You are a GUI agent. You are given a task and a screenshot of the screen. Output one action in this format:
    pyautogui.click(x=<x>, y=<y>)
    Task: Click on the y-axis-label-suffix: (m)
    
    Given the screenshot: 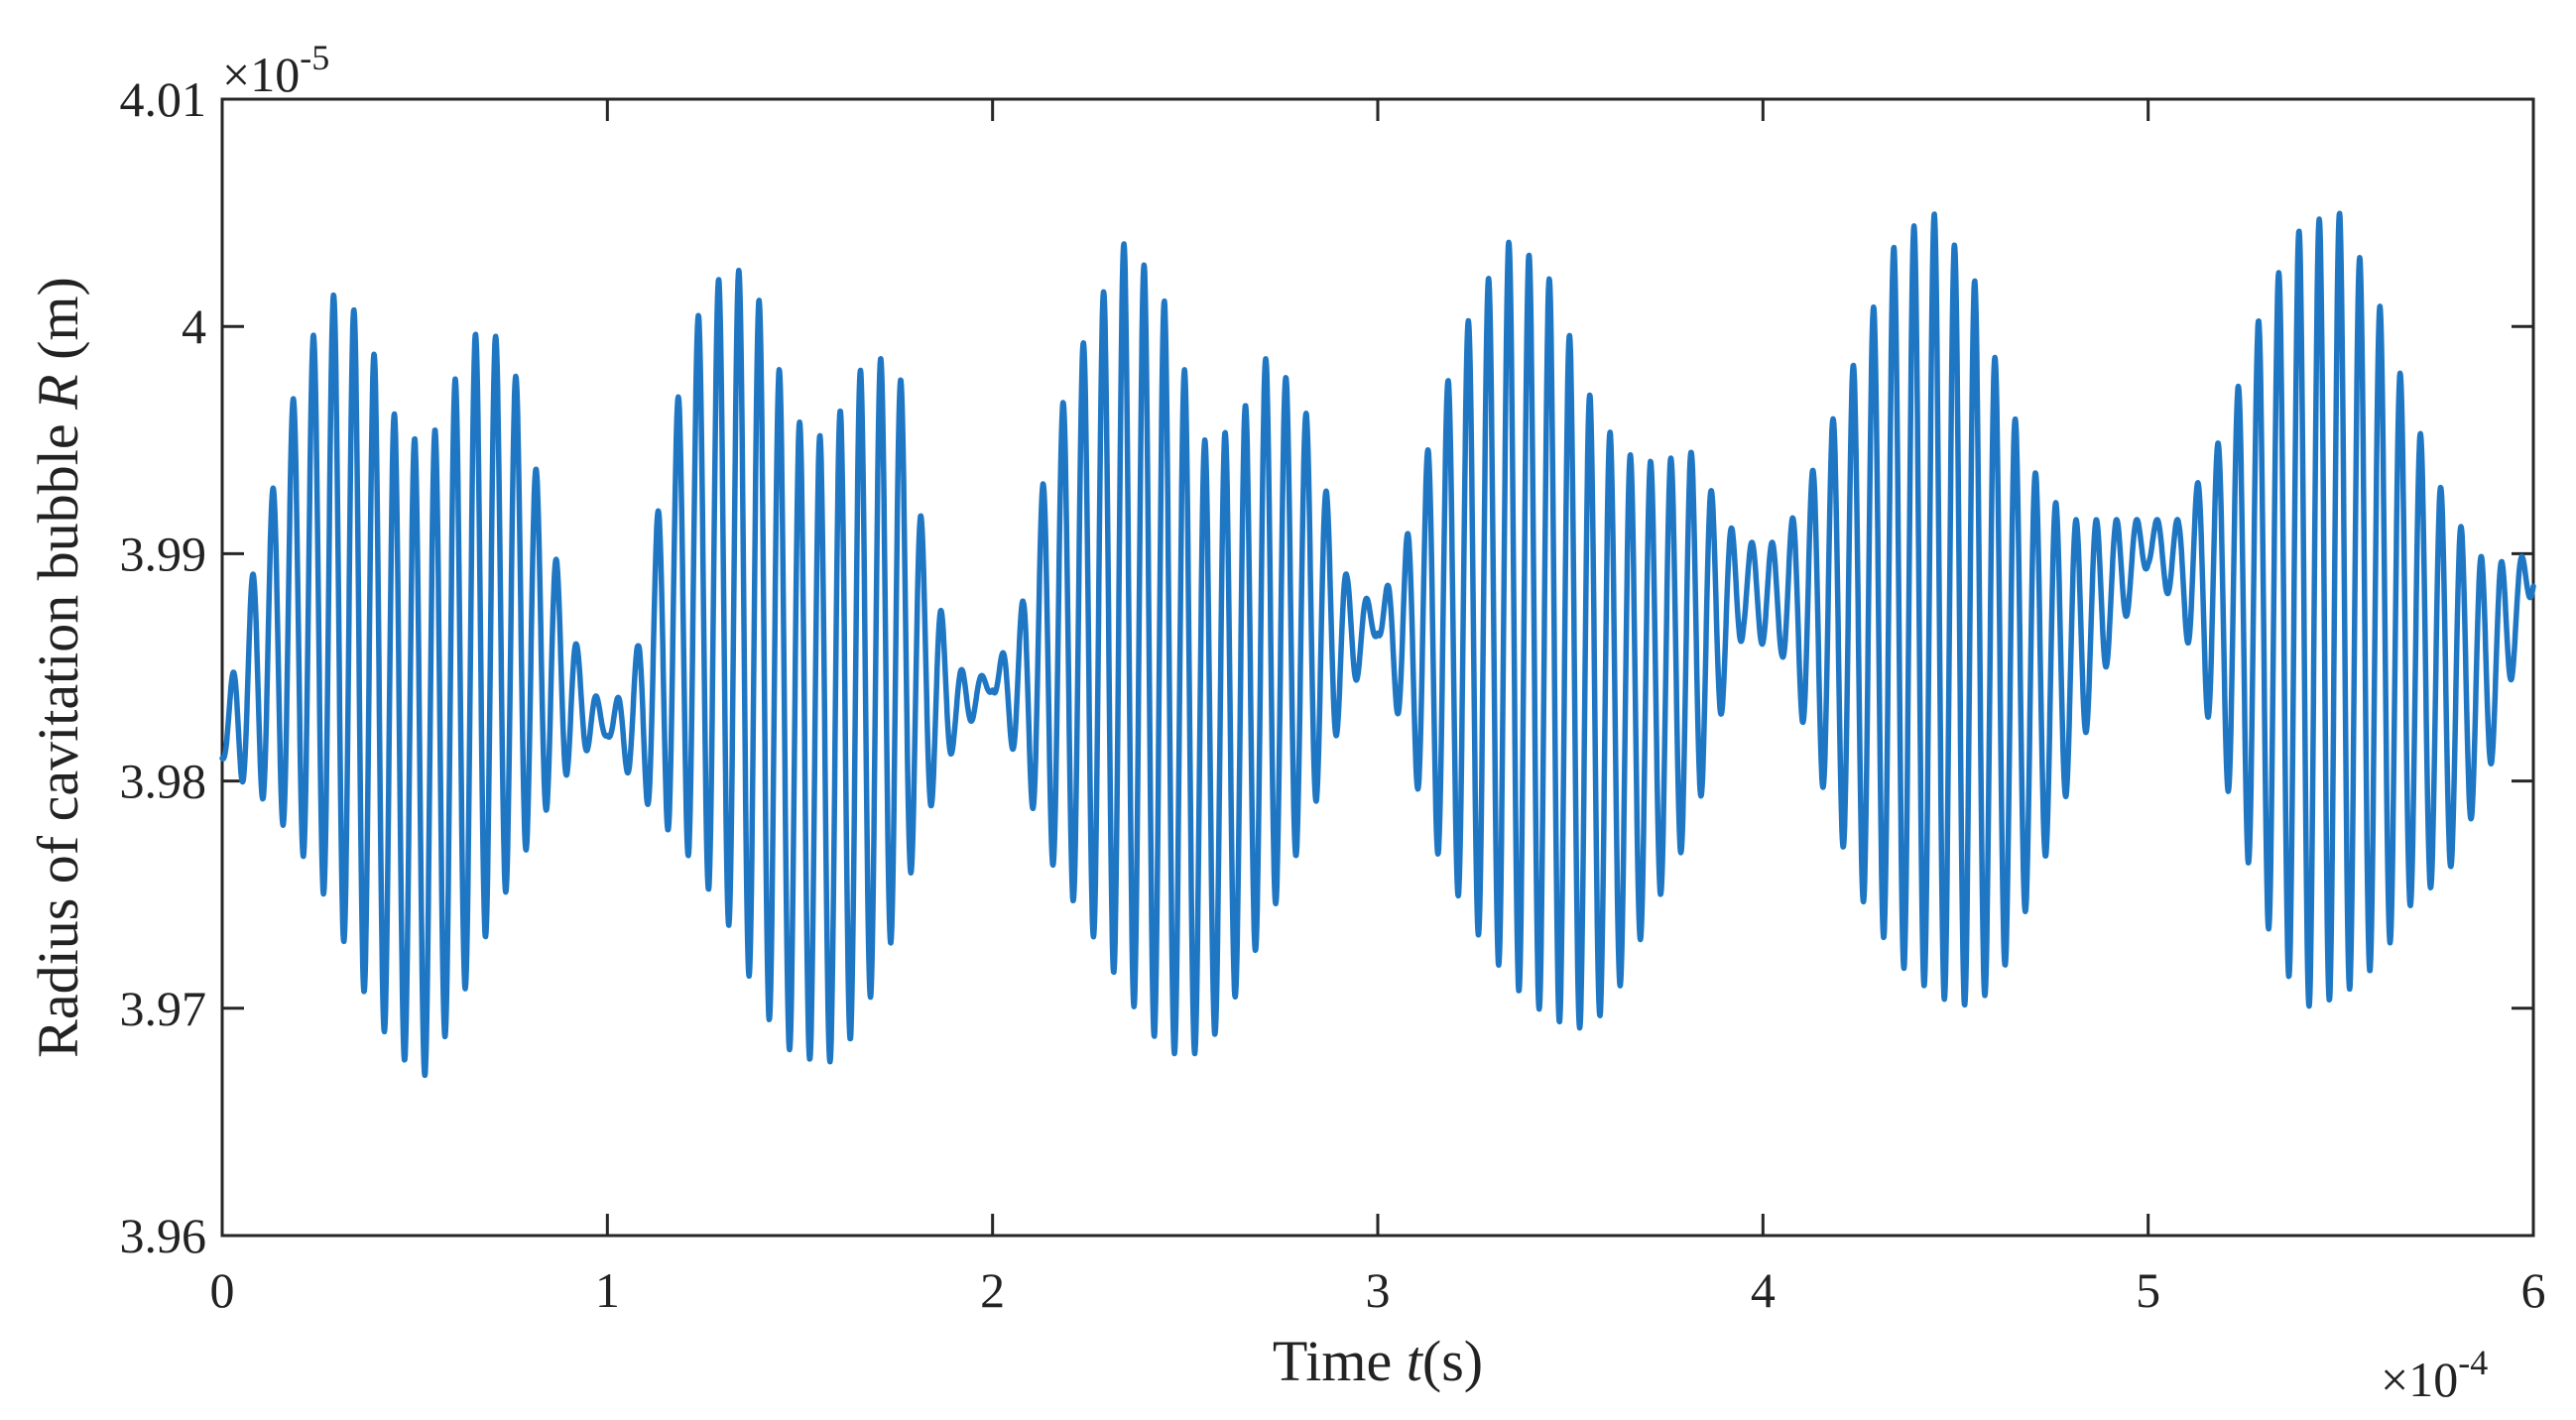 What is the action you would take?
    pyautogui.click(x=58, y=325)
    